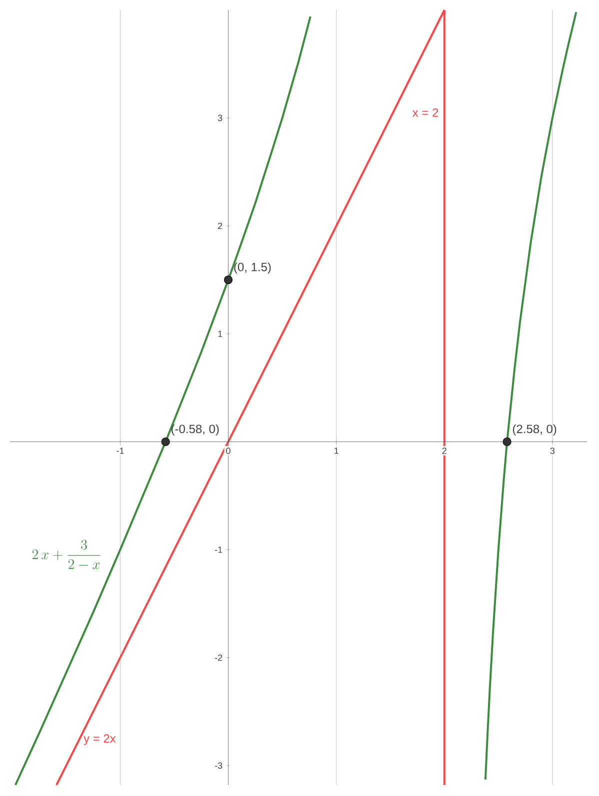  Describe the element at coordinates (220, 333) in the screenshot. I see `y-tick-label: 1` at that location.